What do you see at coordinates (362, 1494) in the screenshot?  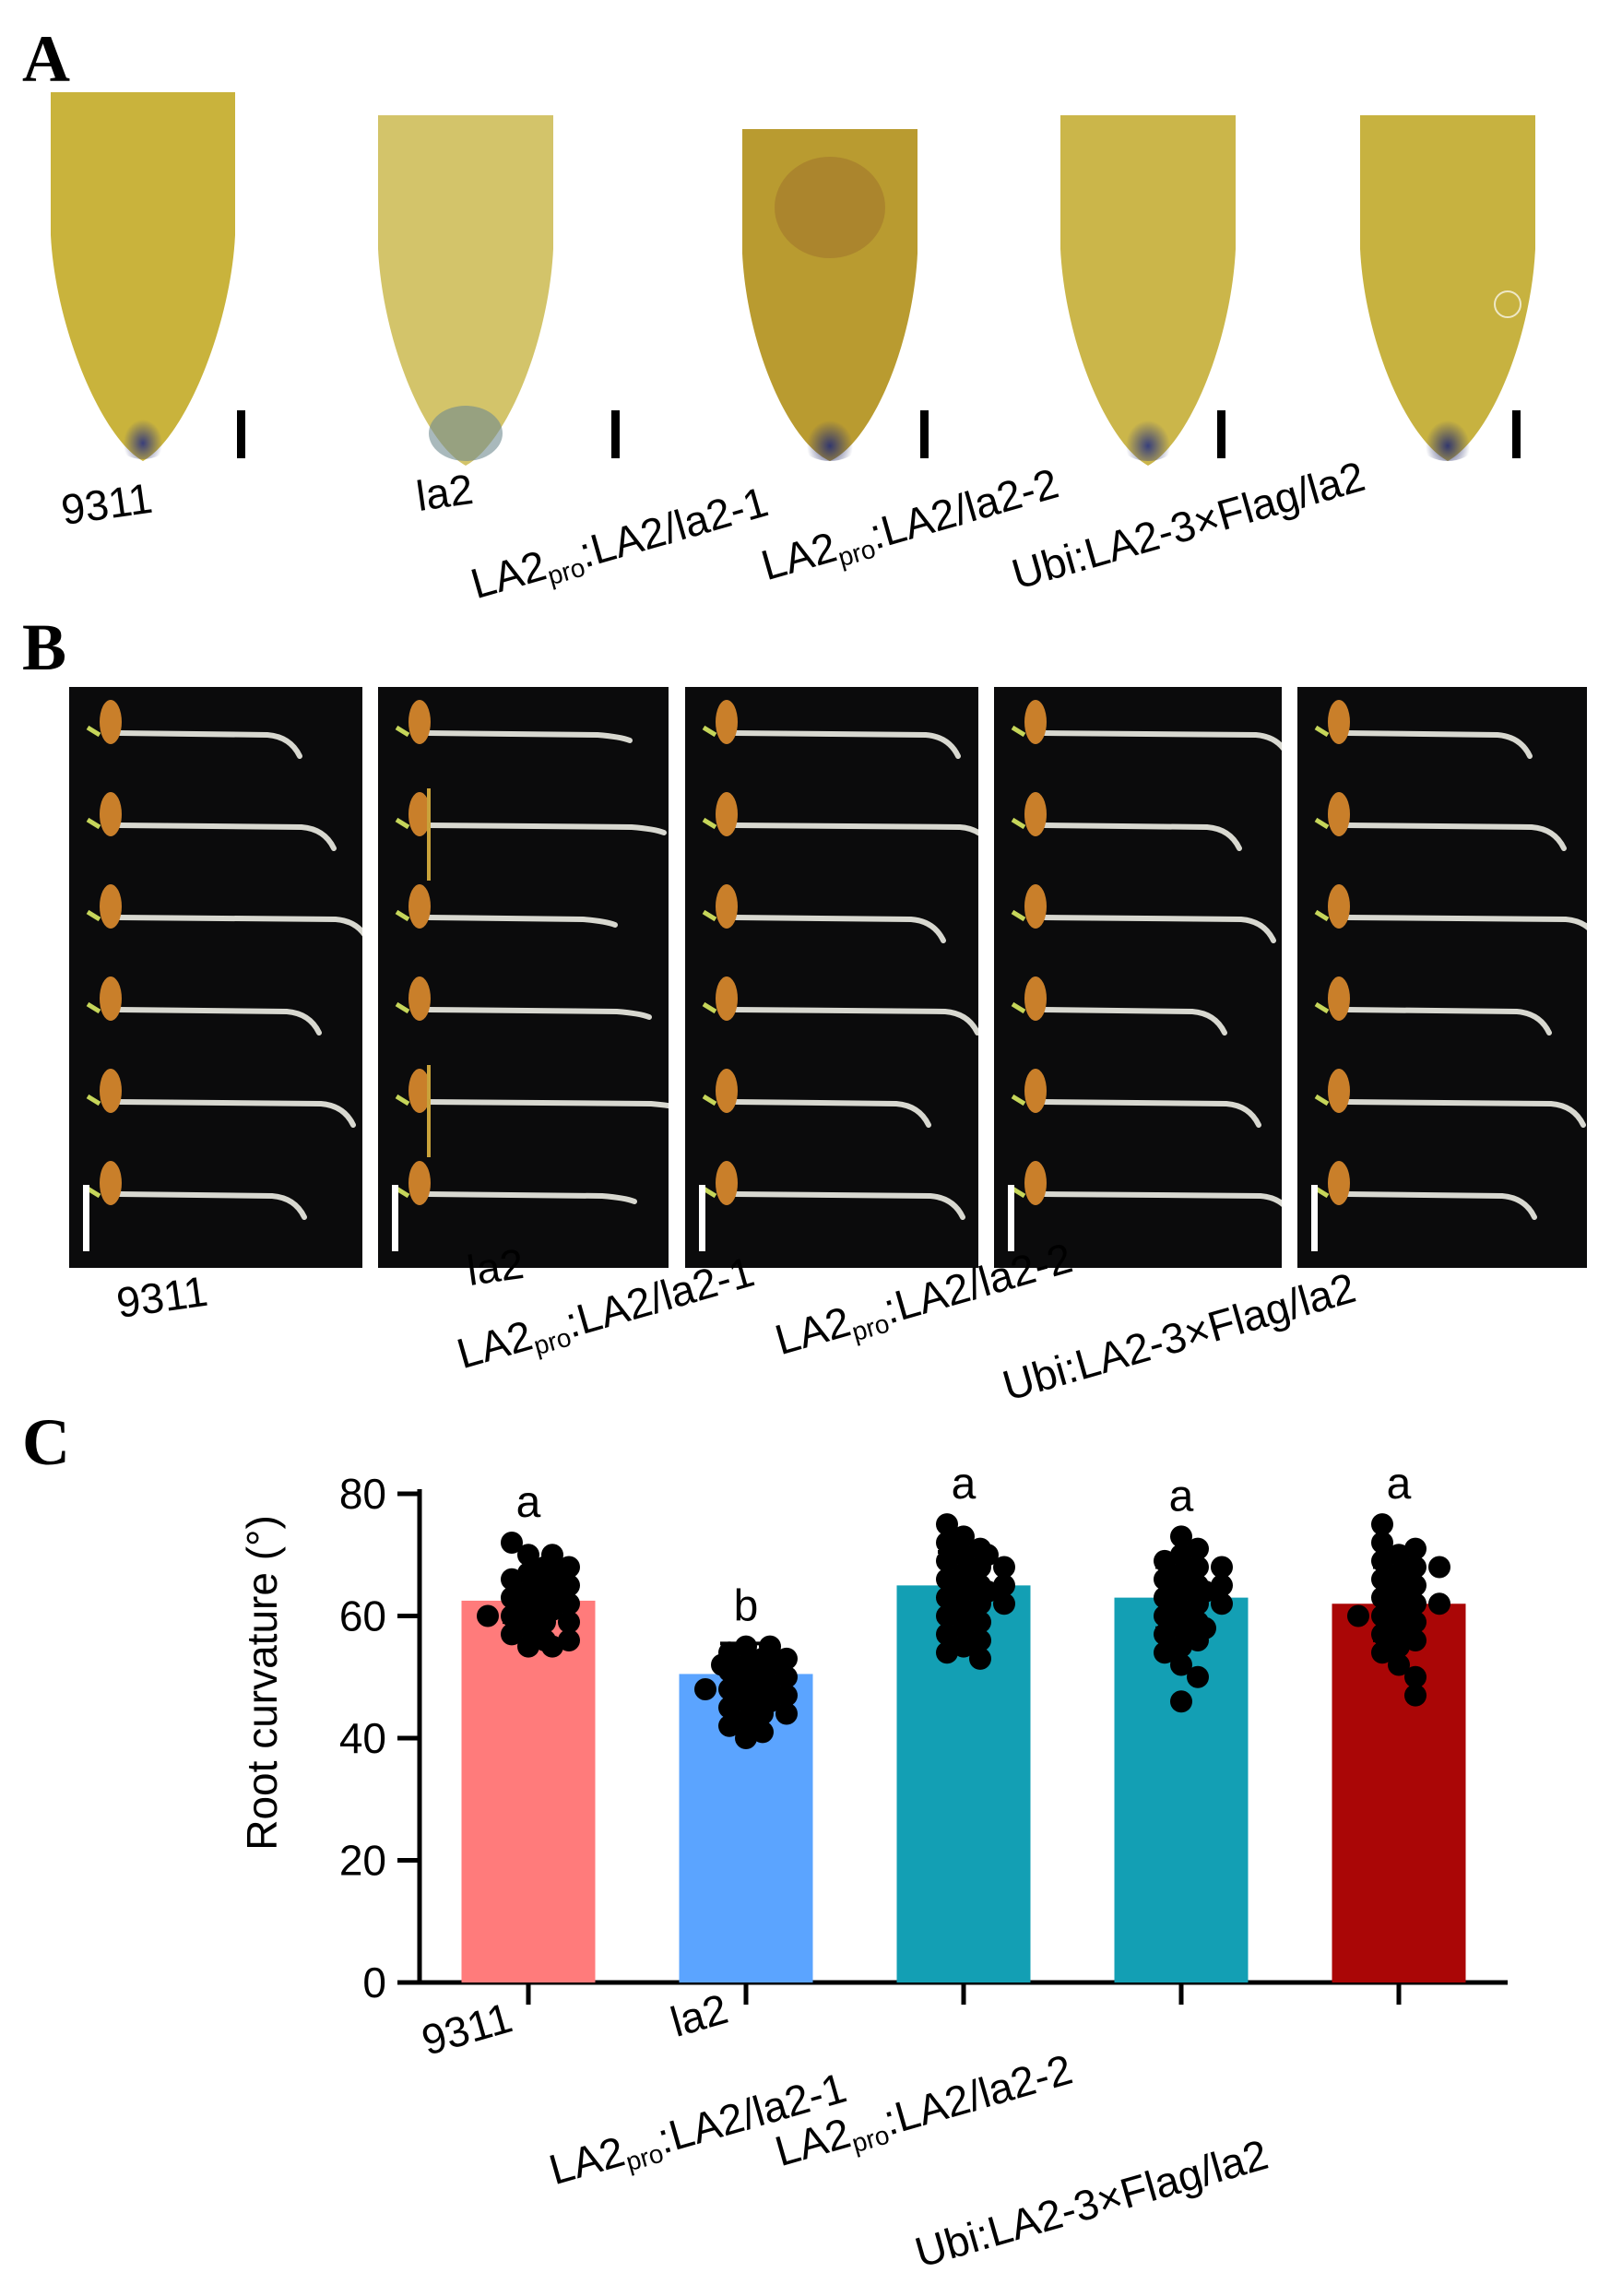 I see `y-tick-label: 80` at bounding box center [362, 1494].